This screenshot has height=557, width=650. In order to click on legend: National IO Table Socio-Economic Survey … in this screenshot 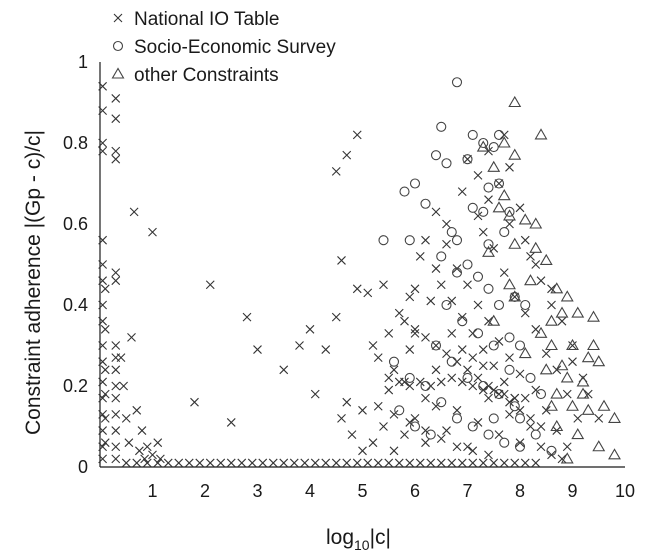, I will do `click(223, 47)`.